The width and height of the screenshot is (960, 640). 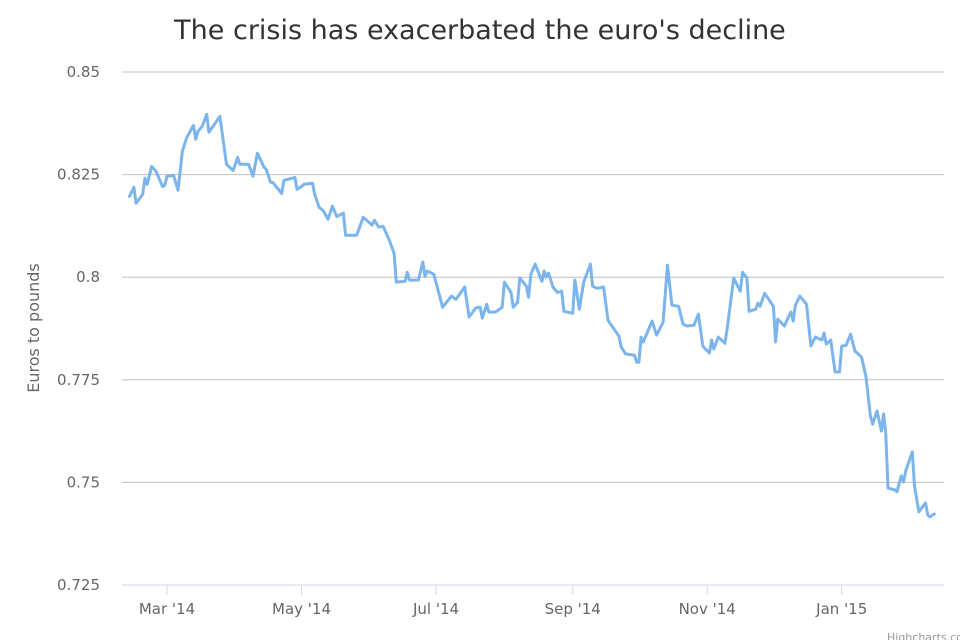 I want to click on x-tick-label: Nov '14, so click(x=707, y=609).